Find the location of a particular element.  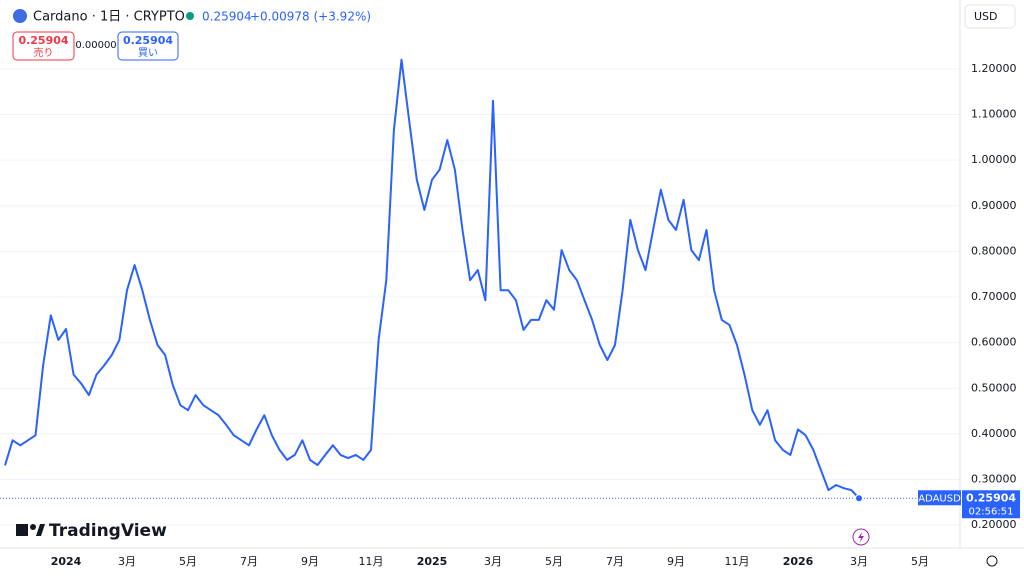

price-change: +0.00978 (+3.92%) is located at coordinates (310, 17).